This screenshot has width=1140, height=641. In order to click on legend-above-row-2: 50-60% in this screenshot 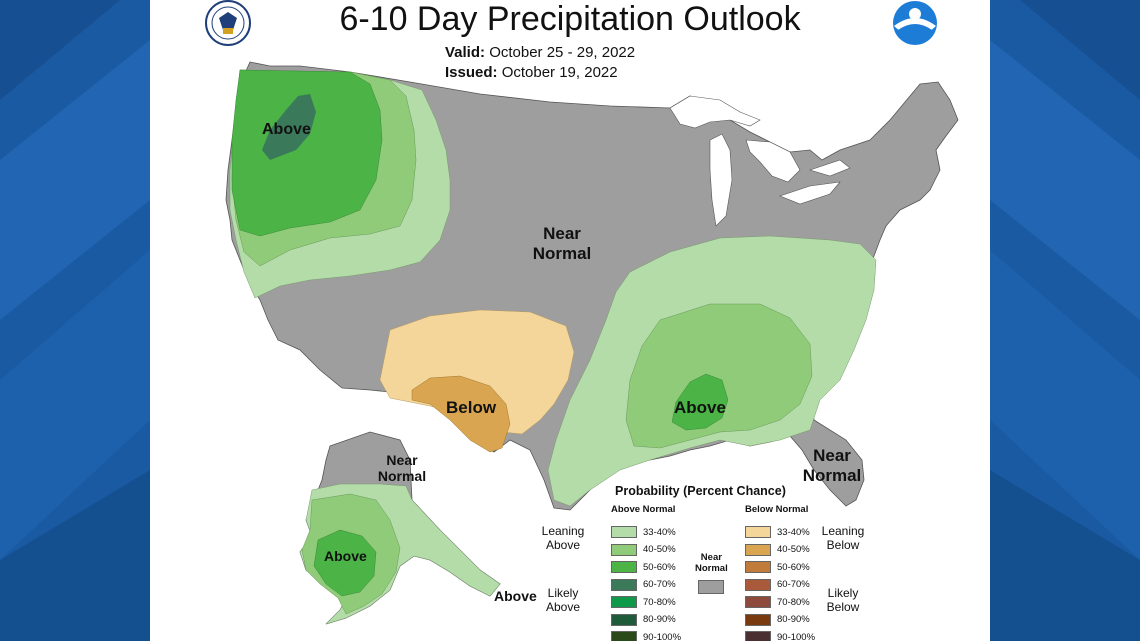, I will do `click(643, 567)`.